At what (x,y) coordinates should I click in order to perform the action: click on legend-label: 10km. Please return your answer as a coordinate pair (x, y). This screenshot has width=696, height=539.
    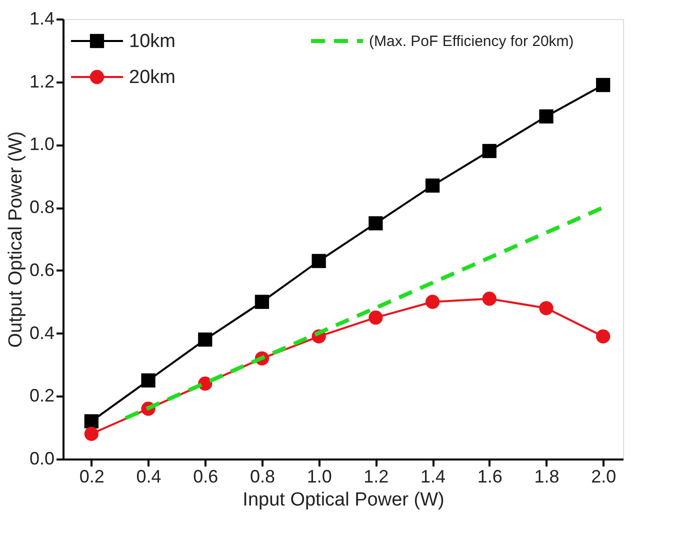
    Looking at the image, I should click on (152, 41).